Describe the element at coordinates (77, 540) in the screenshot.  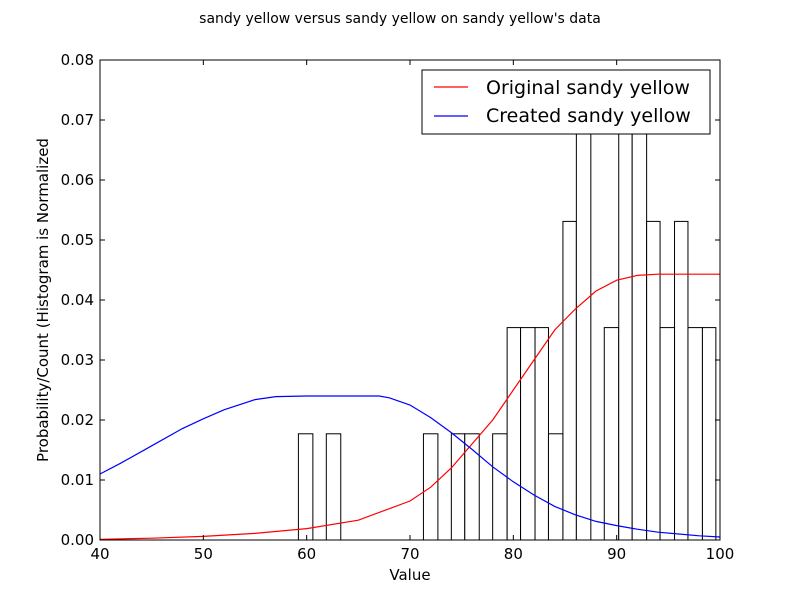
I see `y-tick-label-0: 0.00` at that location.